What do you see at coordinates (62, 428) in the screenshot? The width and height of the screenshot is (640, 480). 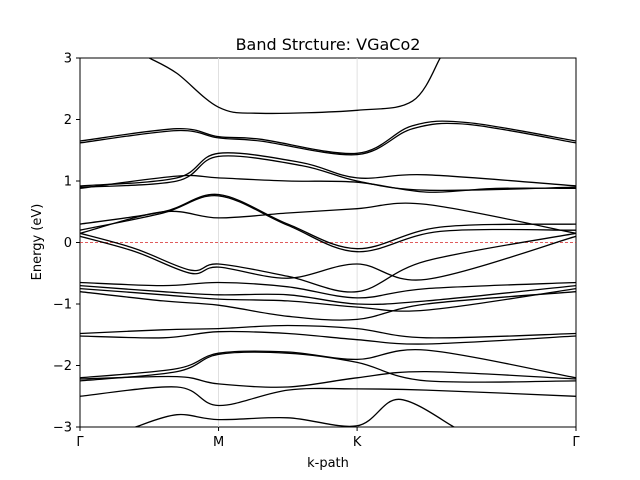 I see `y-tick-label: −3` at bounding box center [62, 428].